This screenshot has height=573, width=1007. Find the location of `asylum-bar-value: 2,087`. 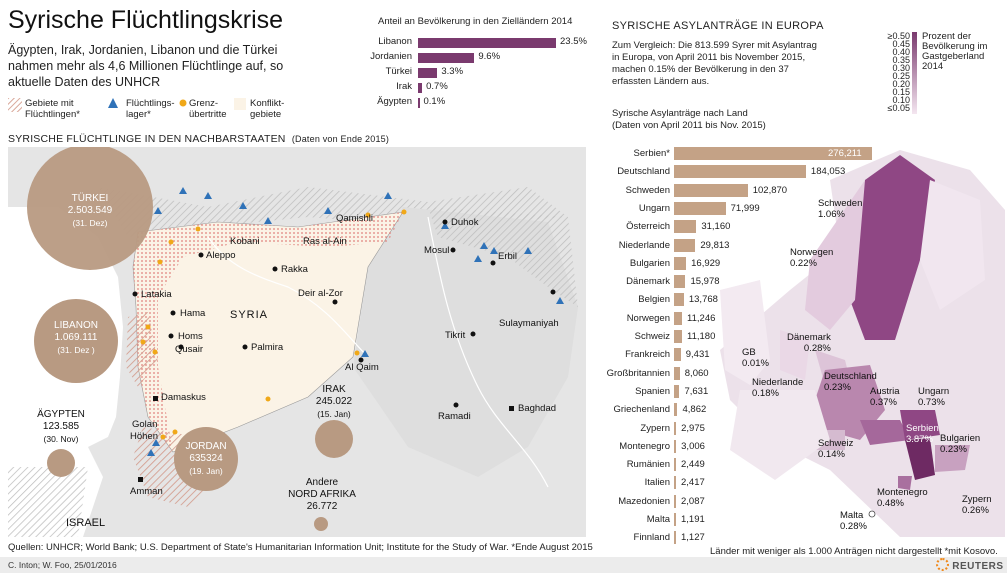

asylum-bar-value: 2,087 is located at coordinates (693, 501).